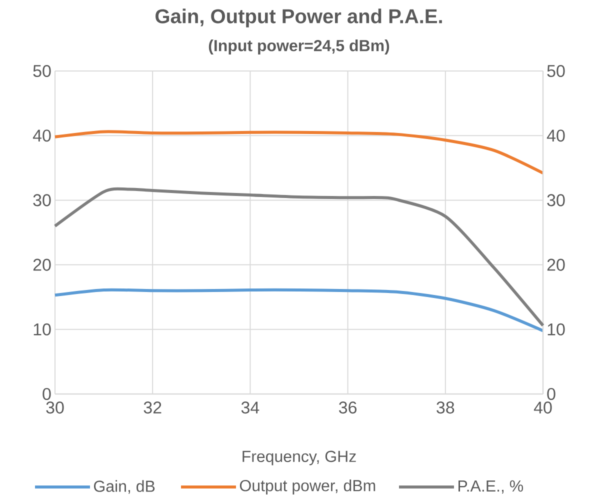  What do you see at coordinates (556, 329) in the screenshot?
I see `y2-tick-label: 10` at bounding box center [556, 329].